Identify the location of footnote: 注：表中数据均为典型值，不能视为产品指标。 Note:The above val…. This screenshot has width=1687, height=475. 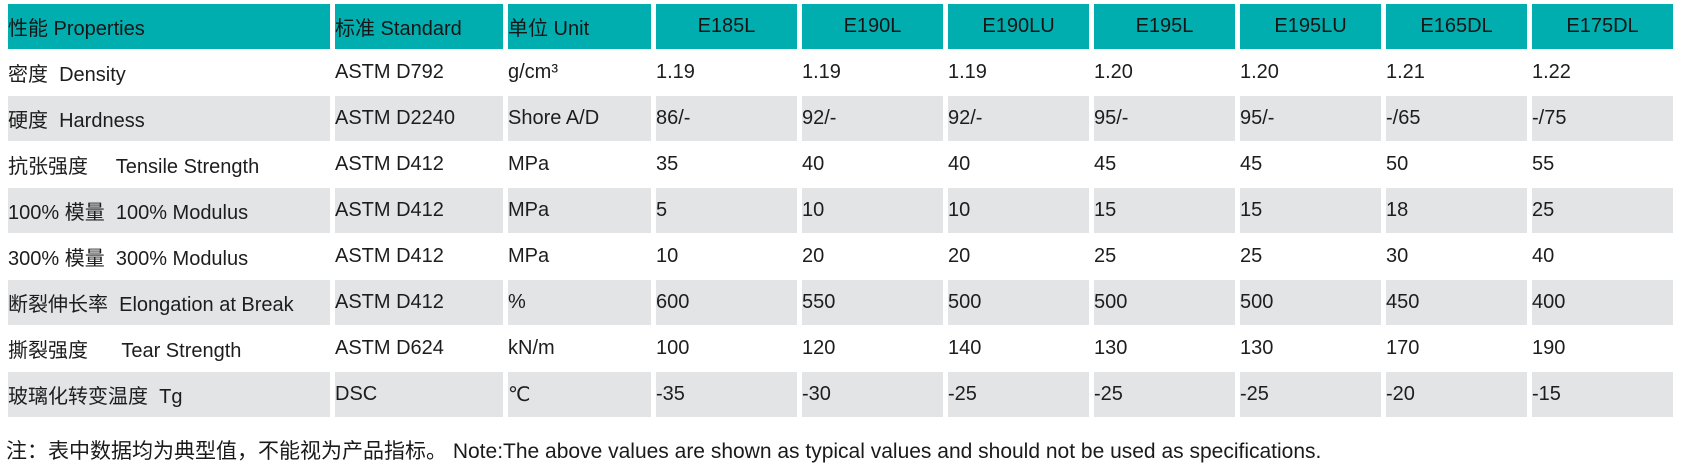
(664, 451).